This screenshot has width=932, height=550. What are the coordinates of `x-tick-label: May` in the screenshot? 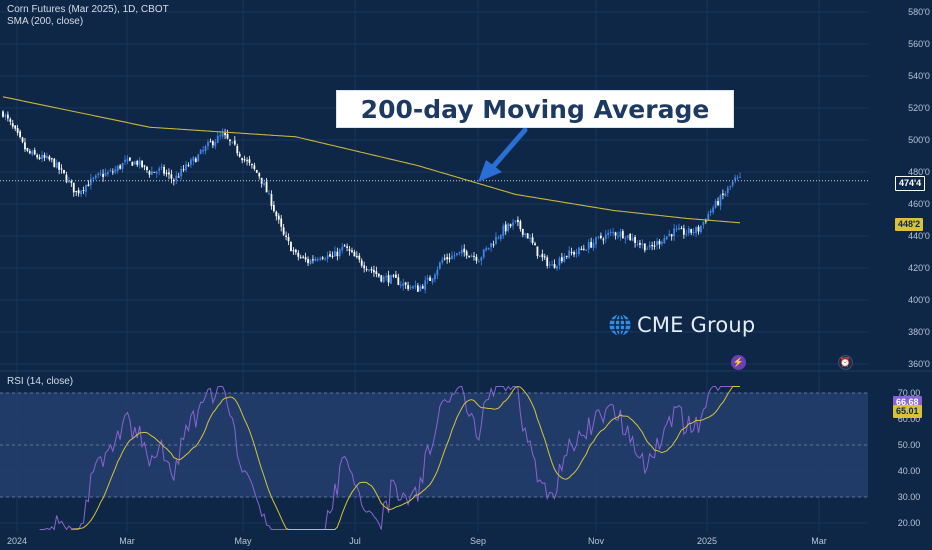 It's located at (243, 541).